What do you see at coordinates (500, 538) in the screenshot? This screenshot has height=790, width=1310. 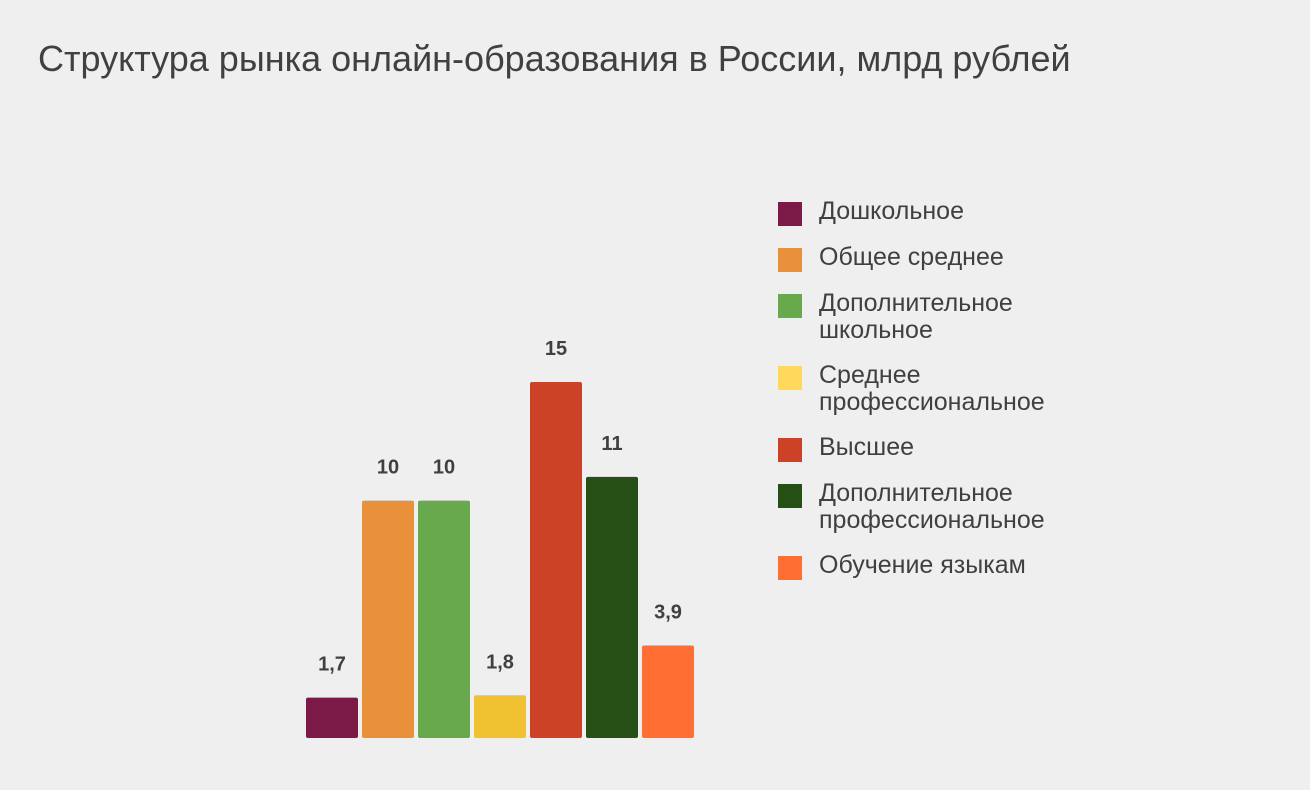 I see `bar-chart: 1,7 10 10 1,8 15 11 3,9` at bounding box center [500, 538].